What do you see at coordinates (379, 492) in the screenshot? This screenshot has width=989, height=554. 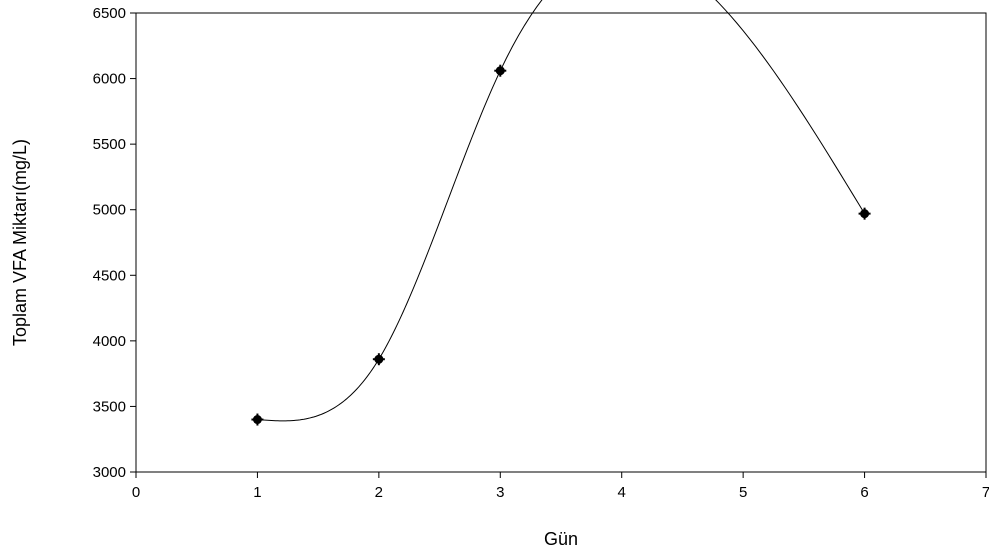 I see `x-tick-label: 2` at bounding box center [379, 492].